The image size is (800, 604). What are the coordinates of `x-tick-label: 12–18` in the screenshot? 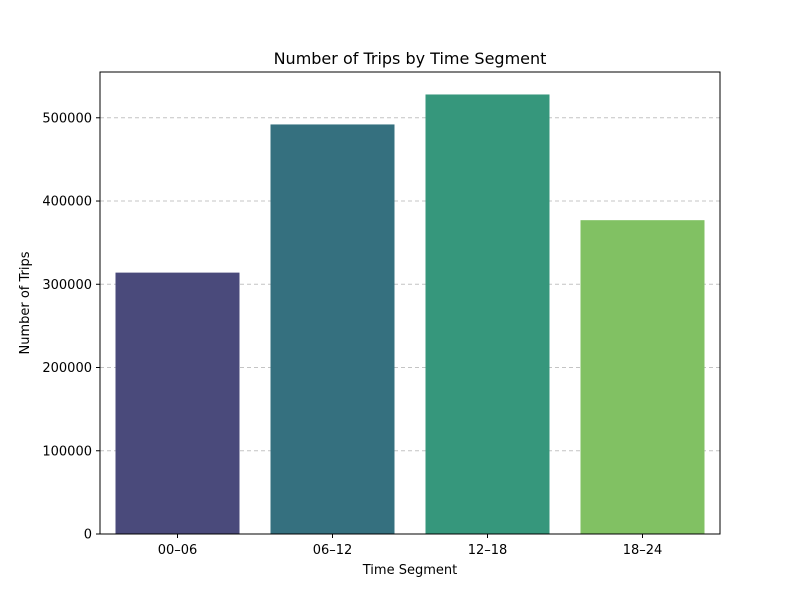 It's located at (488, 550).